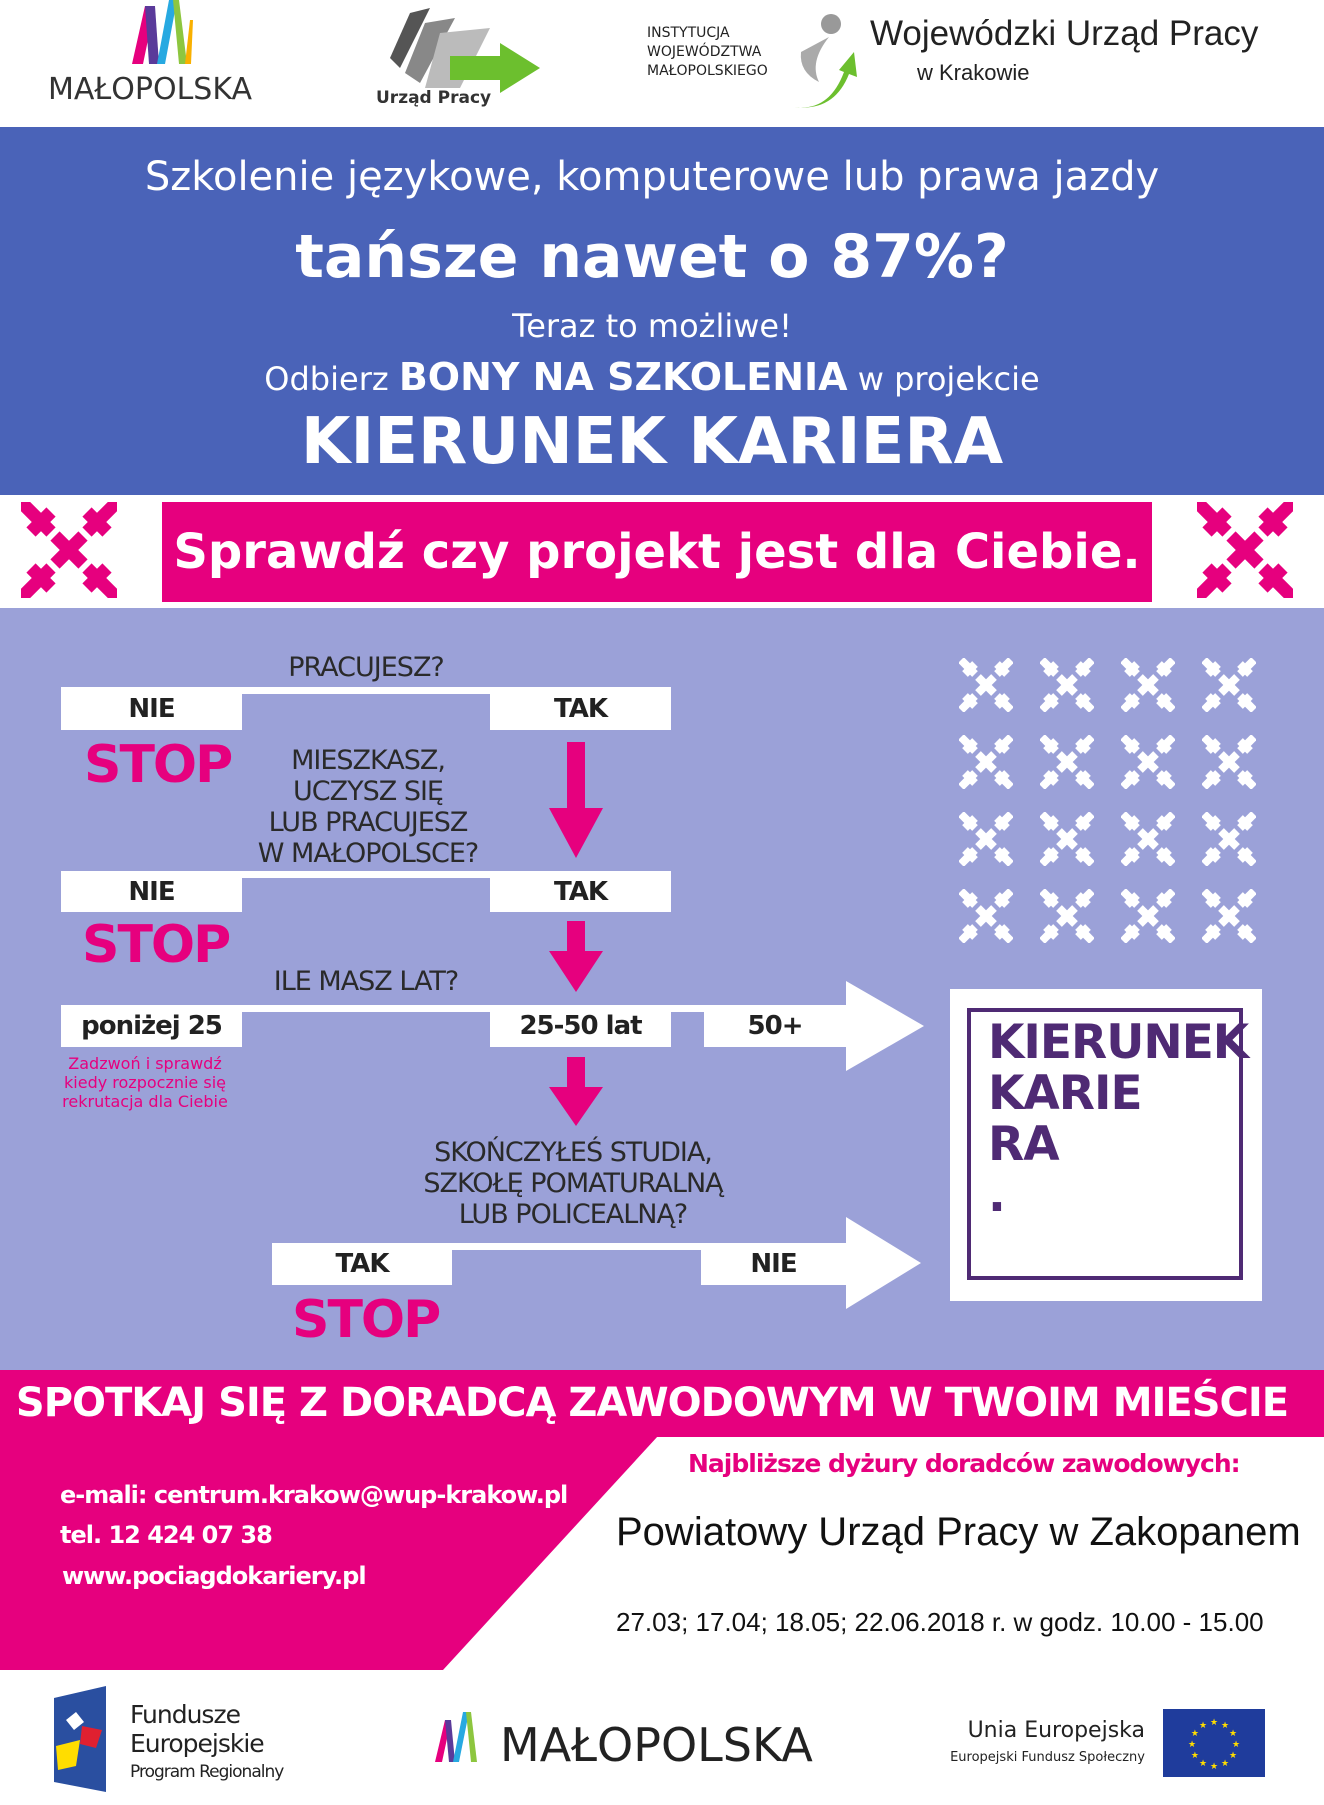 This screenshot has width=1324, height=1805. Describe the element at coordinates (368, 791) in the screenshot. I see `question-line: UCZYSZ SIĘ` at that location.